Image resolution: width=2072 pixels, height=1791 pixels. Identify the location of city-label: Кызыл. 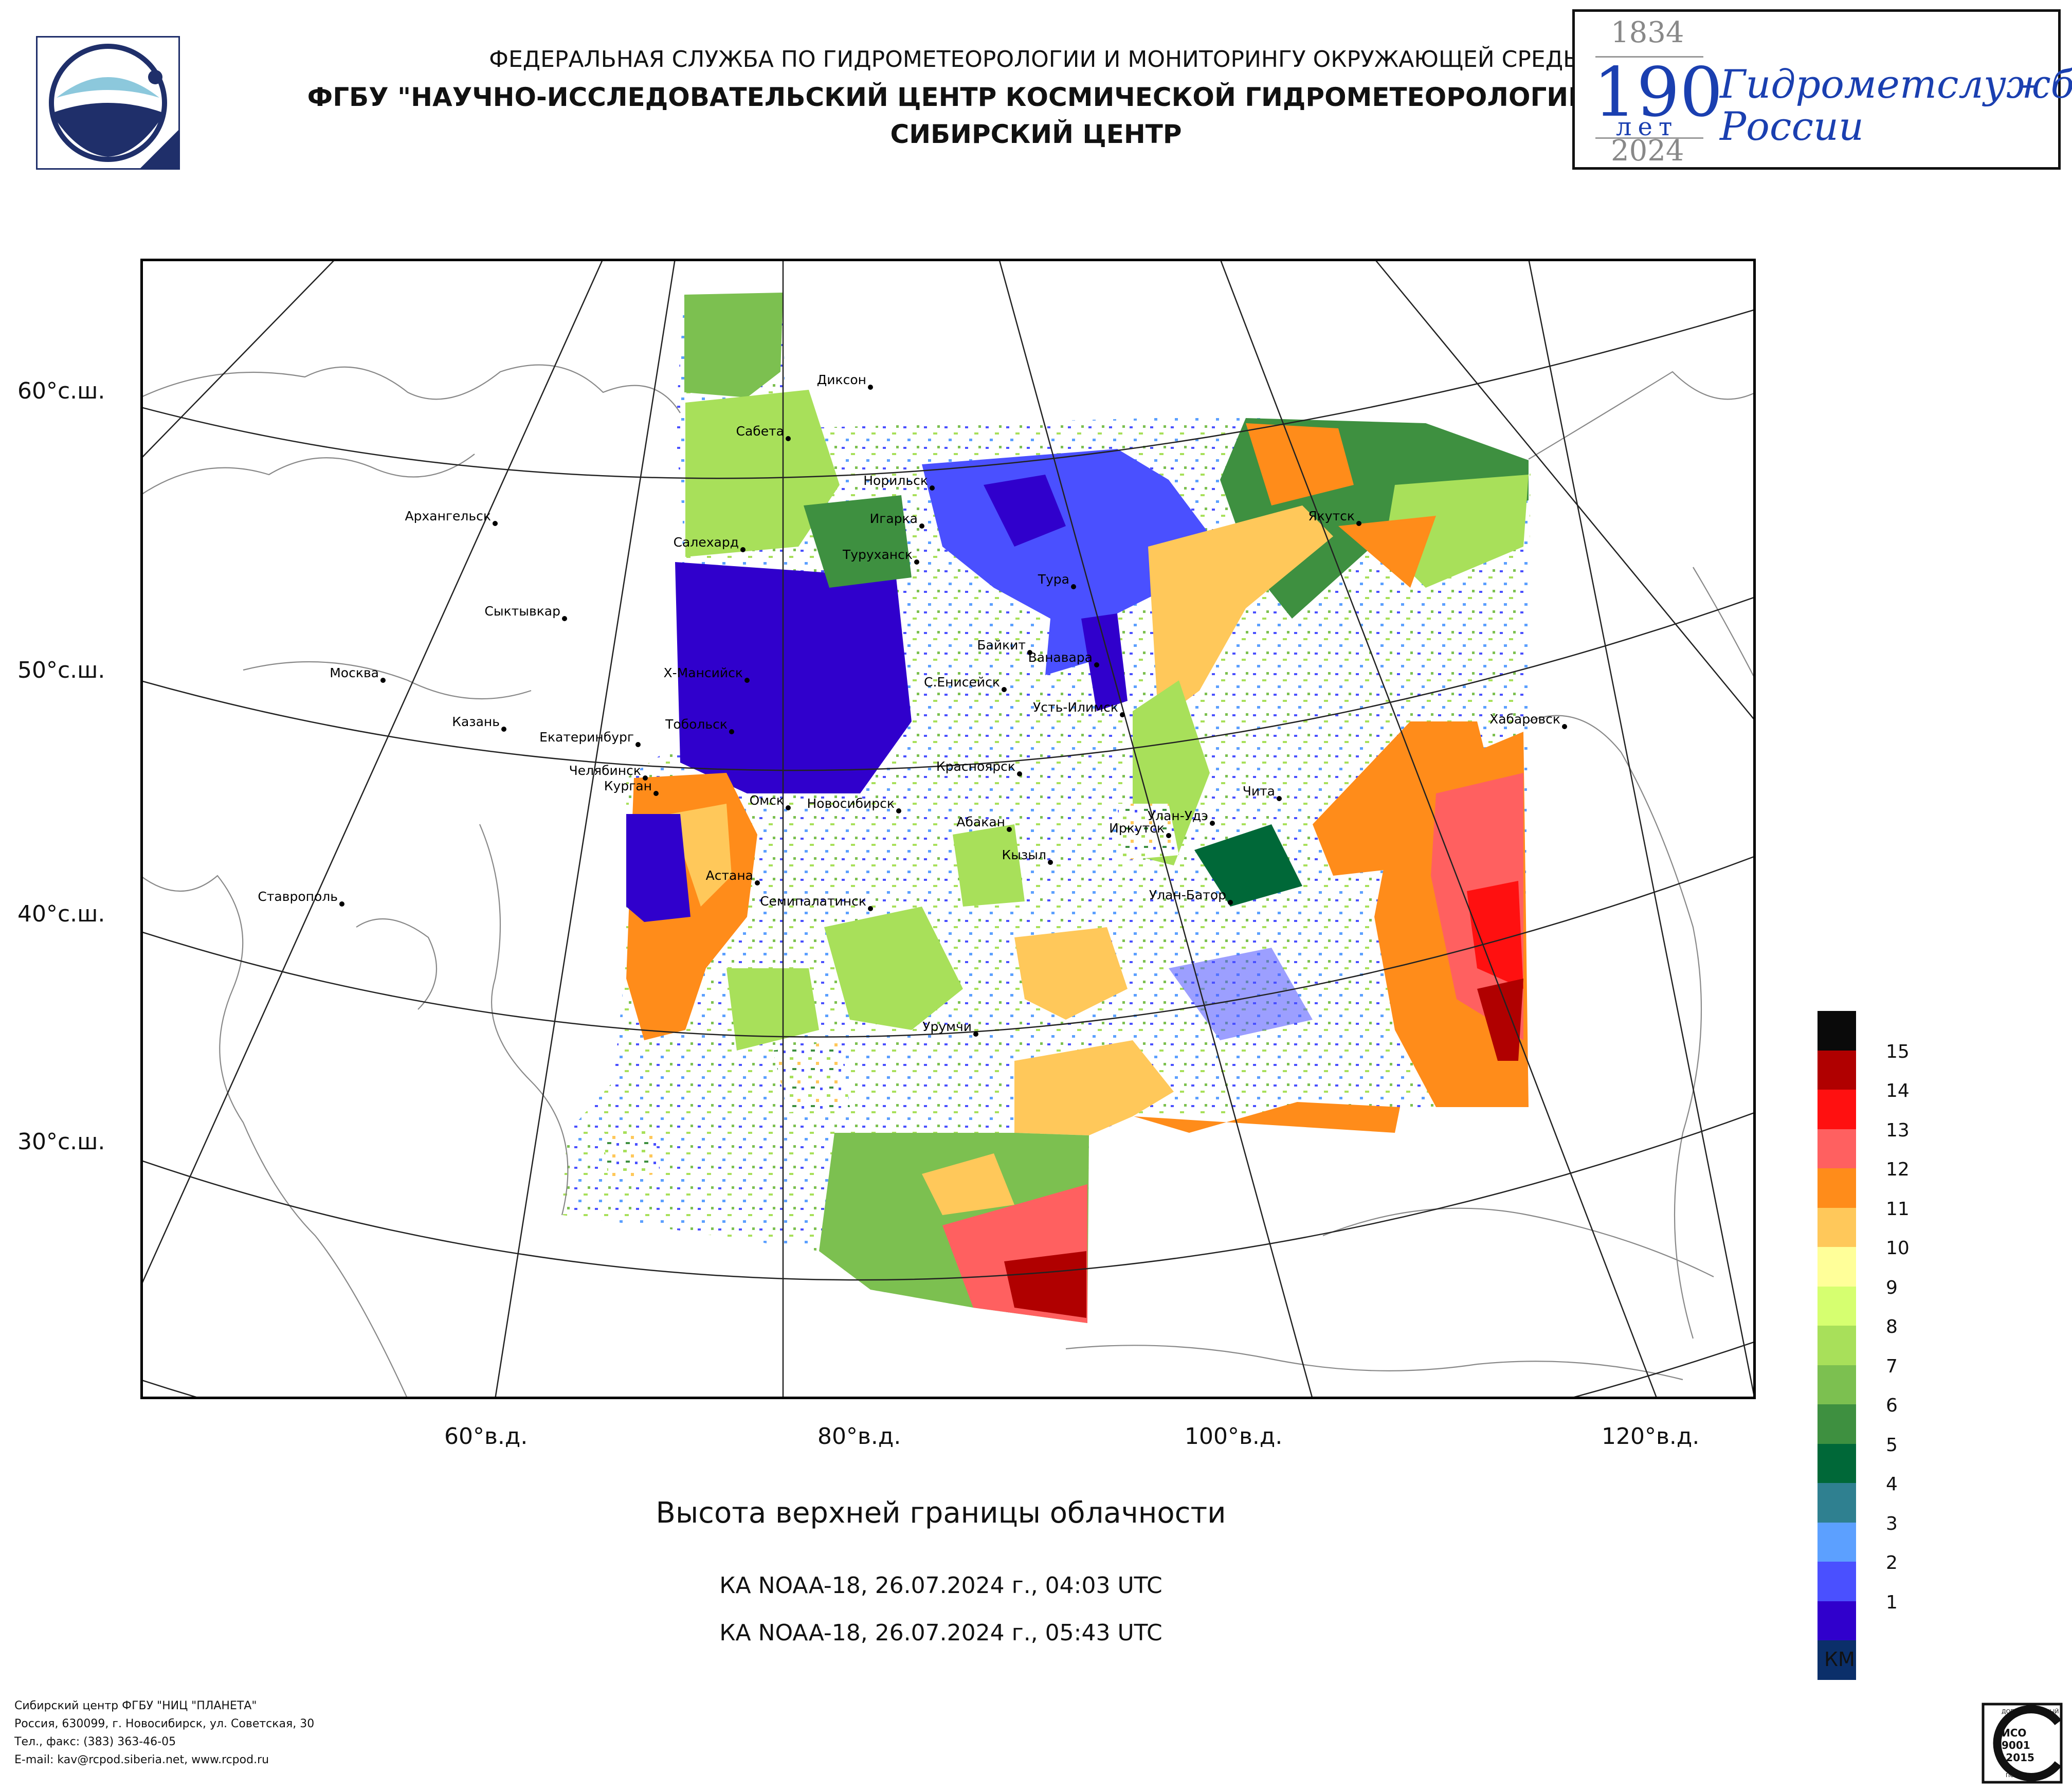
(1024, 855).